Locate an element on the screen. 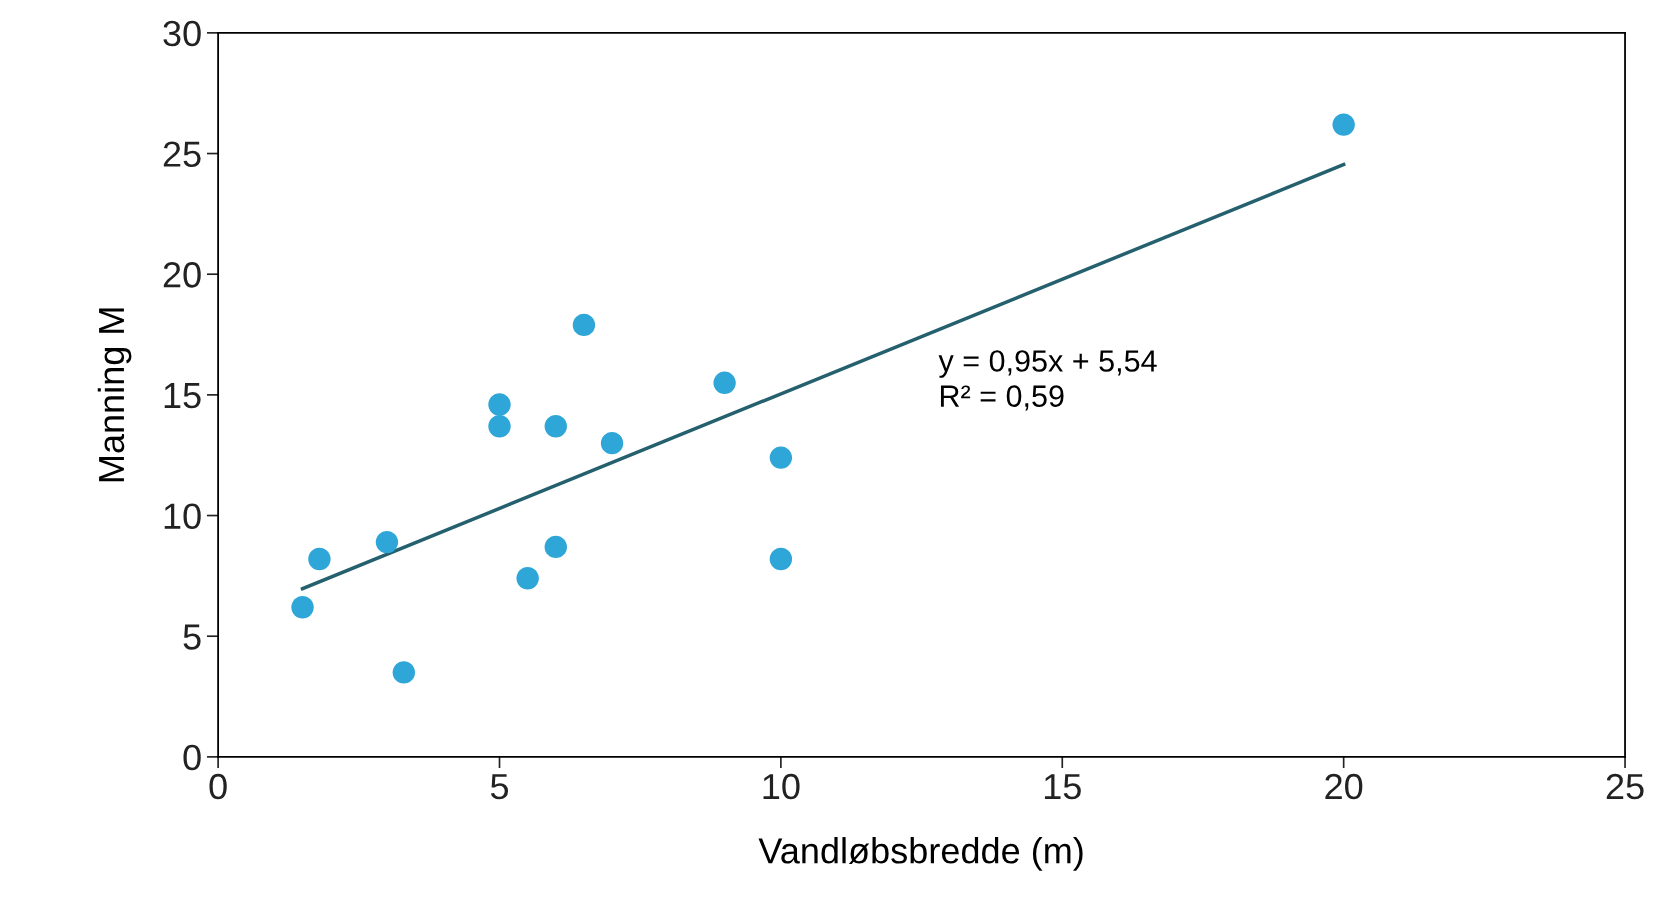  x-tick-label: 10 is located at coordinates (781, 786).